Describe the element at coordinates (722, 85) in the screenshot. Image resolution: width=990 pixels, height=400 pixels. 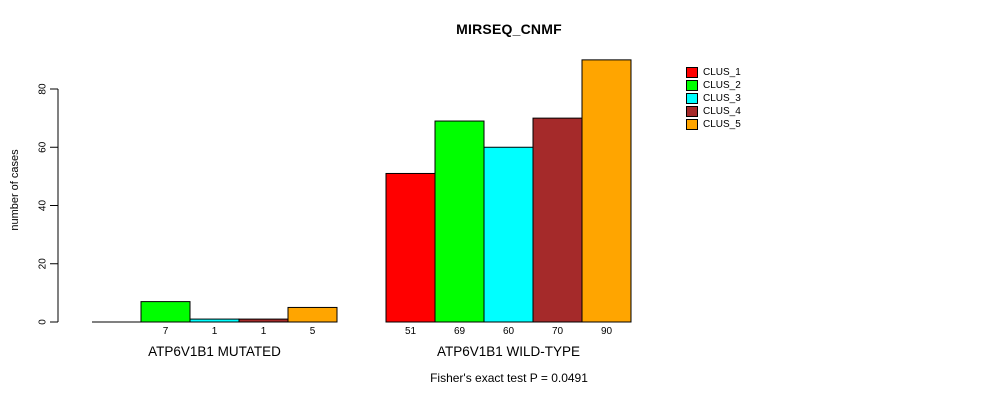
I see `legend-item-label: CLUS_2` at that location.